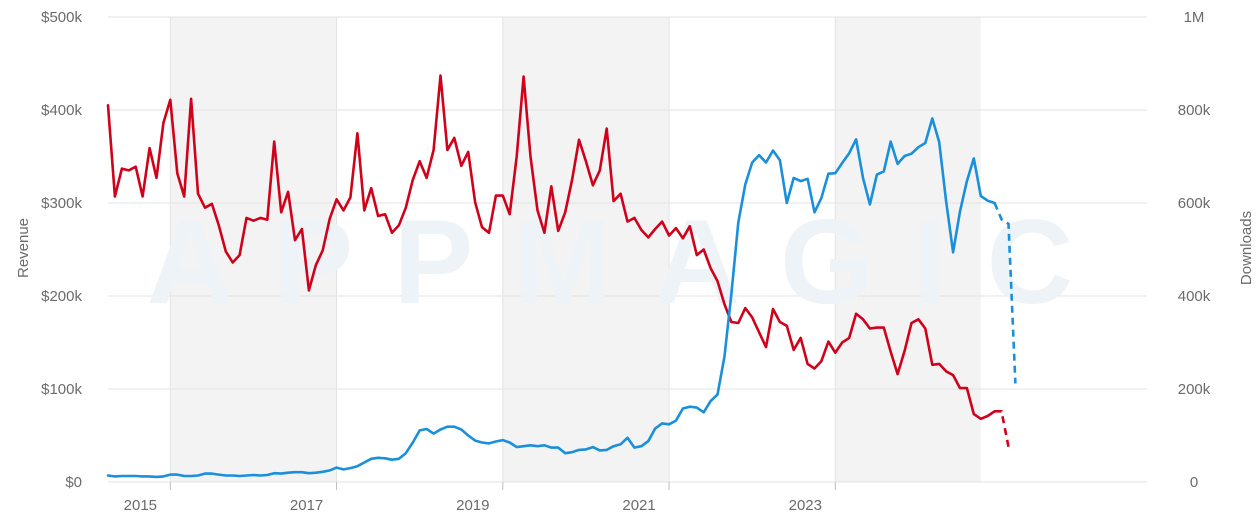 The width and height of the screenshot is (1259, 527). I want to click on right-tick-label: 1M, so click(1194, 17).